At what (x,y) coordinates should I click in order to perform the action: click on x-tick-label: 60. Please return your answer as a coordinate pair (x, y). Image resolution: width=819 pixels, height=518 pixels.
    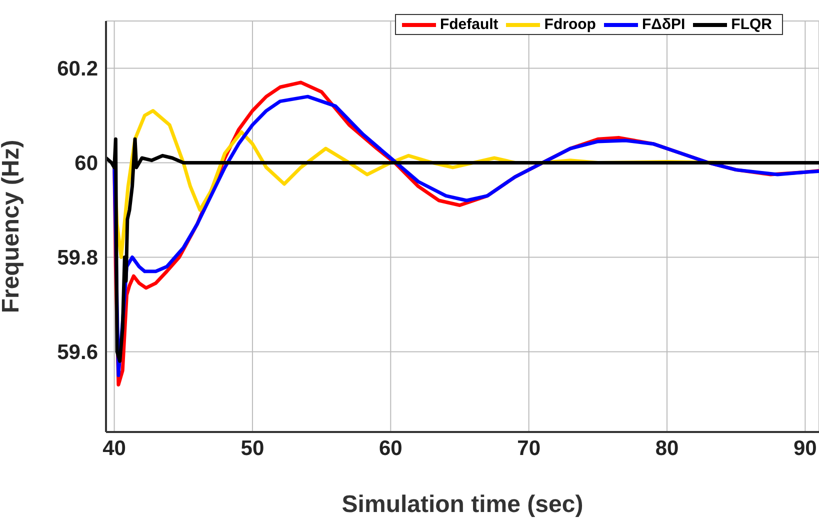
    Looking at the image, I should click on (390, 448).